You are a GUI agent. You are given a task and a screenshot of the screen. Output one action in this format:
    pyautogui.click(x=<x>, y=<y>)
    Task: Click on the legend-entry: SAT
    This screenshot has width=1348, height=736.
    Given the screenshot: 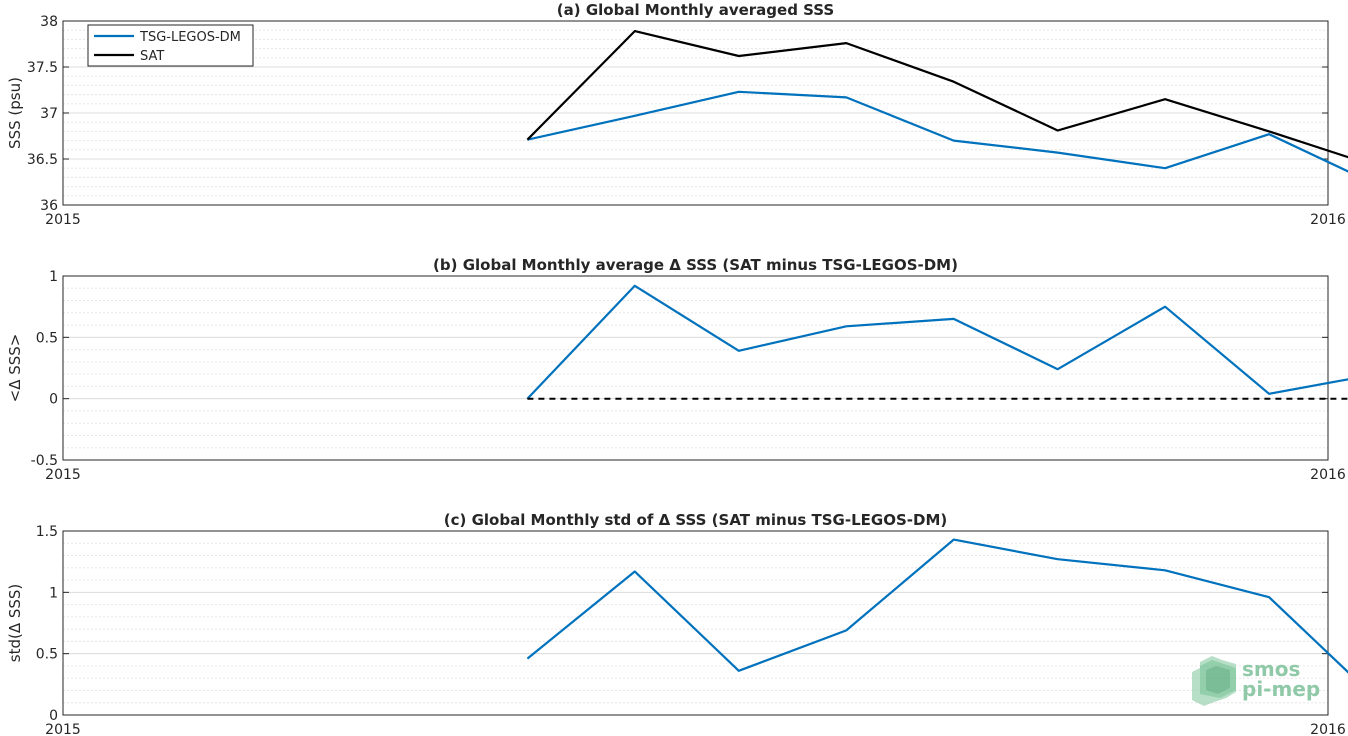 What is the action you would take?
    pyautogui.click(x=152, y=56)
    